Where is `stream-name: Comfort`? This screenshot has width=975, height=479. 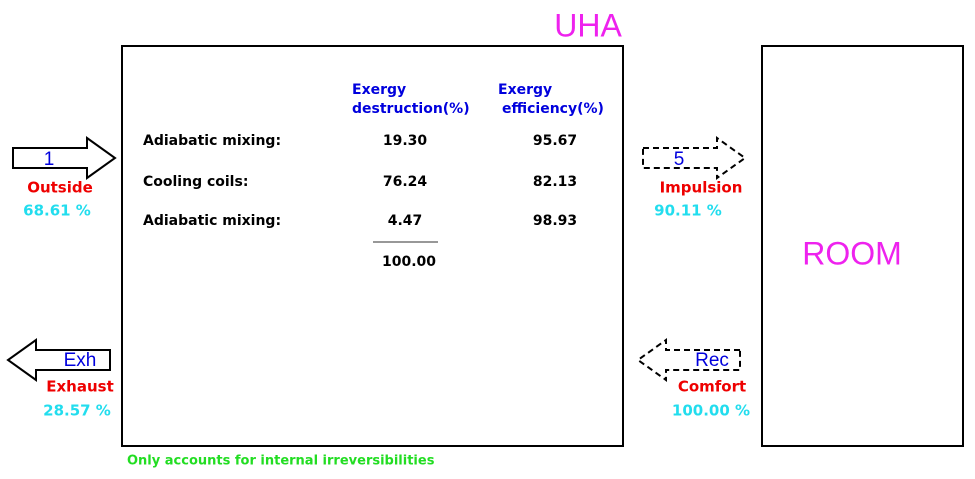 stream-name: Comfort is located at coordinates (712, 387).